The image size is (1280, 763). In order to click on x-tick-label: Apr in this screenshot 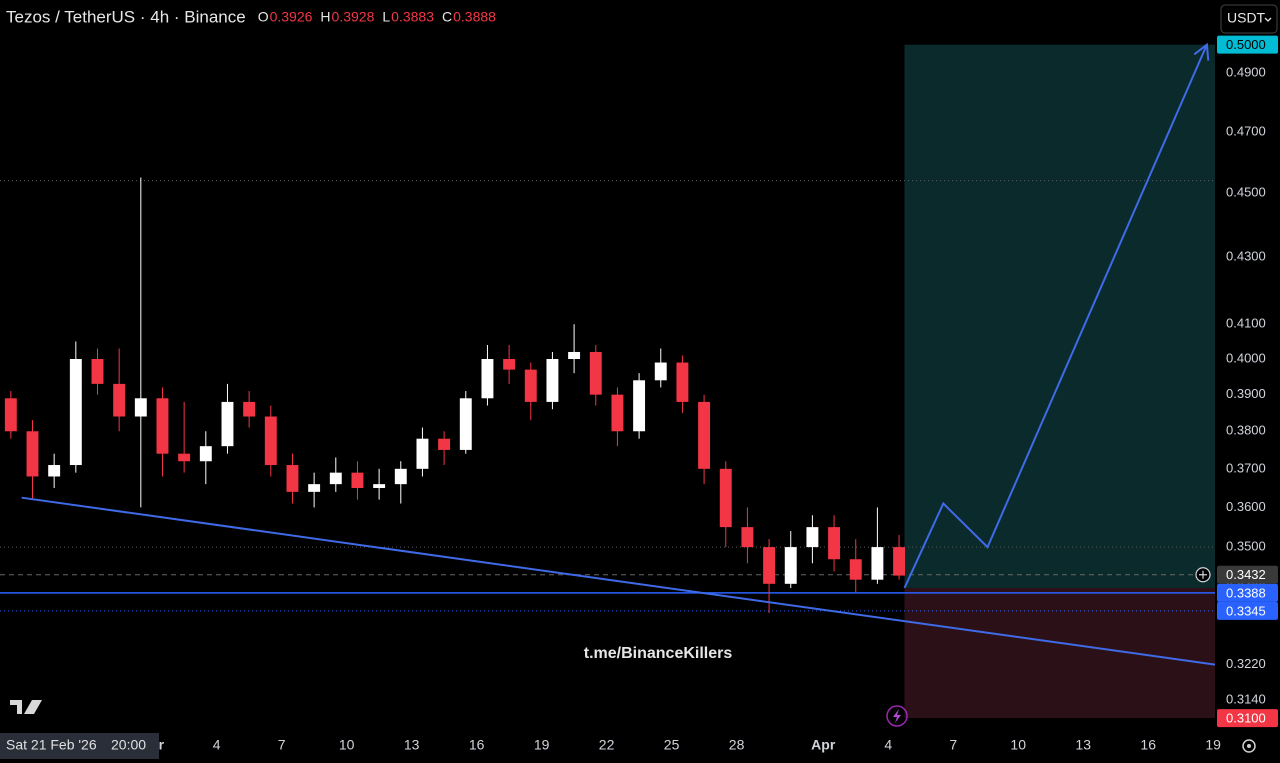, I will do `click(823, 745)`.